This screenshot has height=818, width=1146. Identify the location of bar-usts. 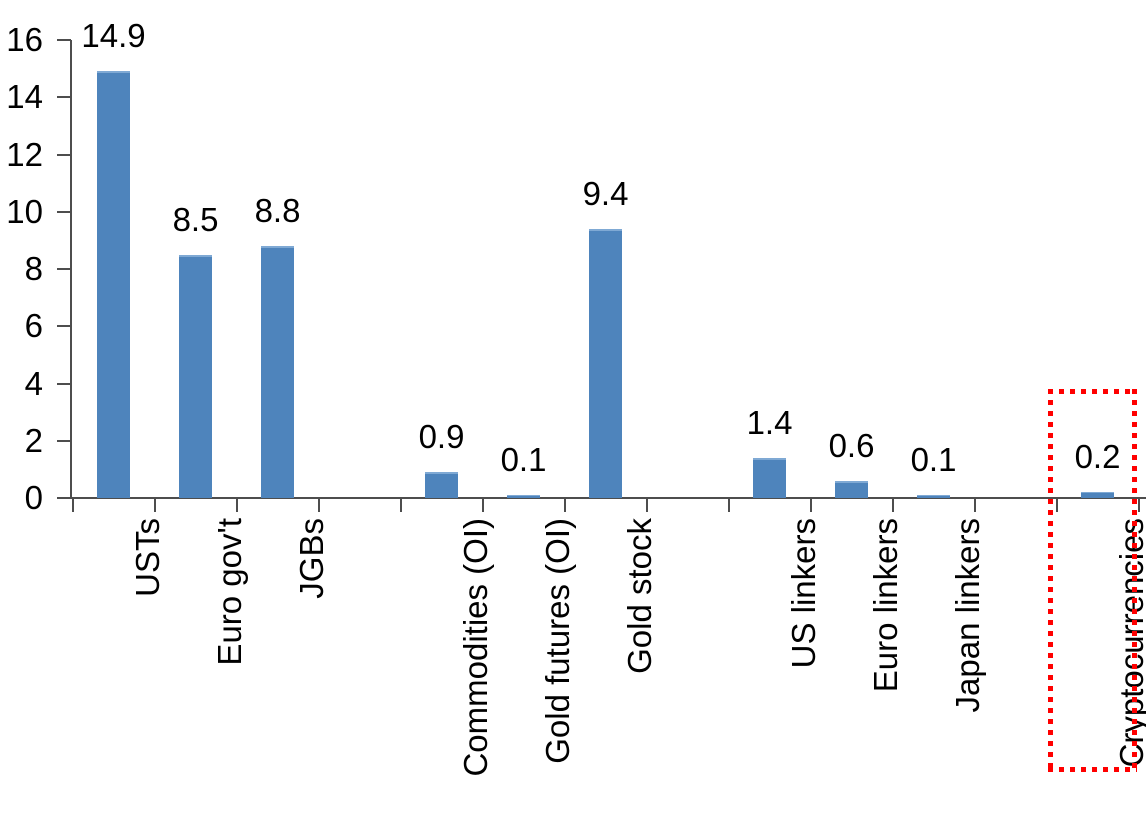
(113, 284).